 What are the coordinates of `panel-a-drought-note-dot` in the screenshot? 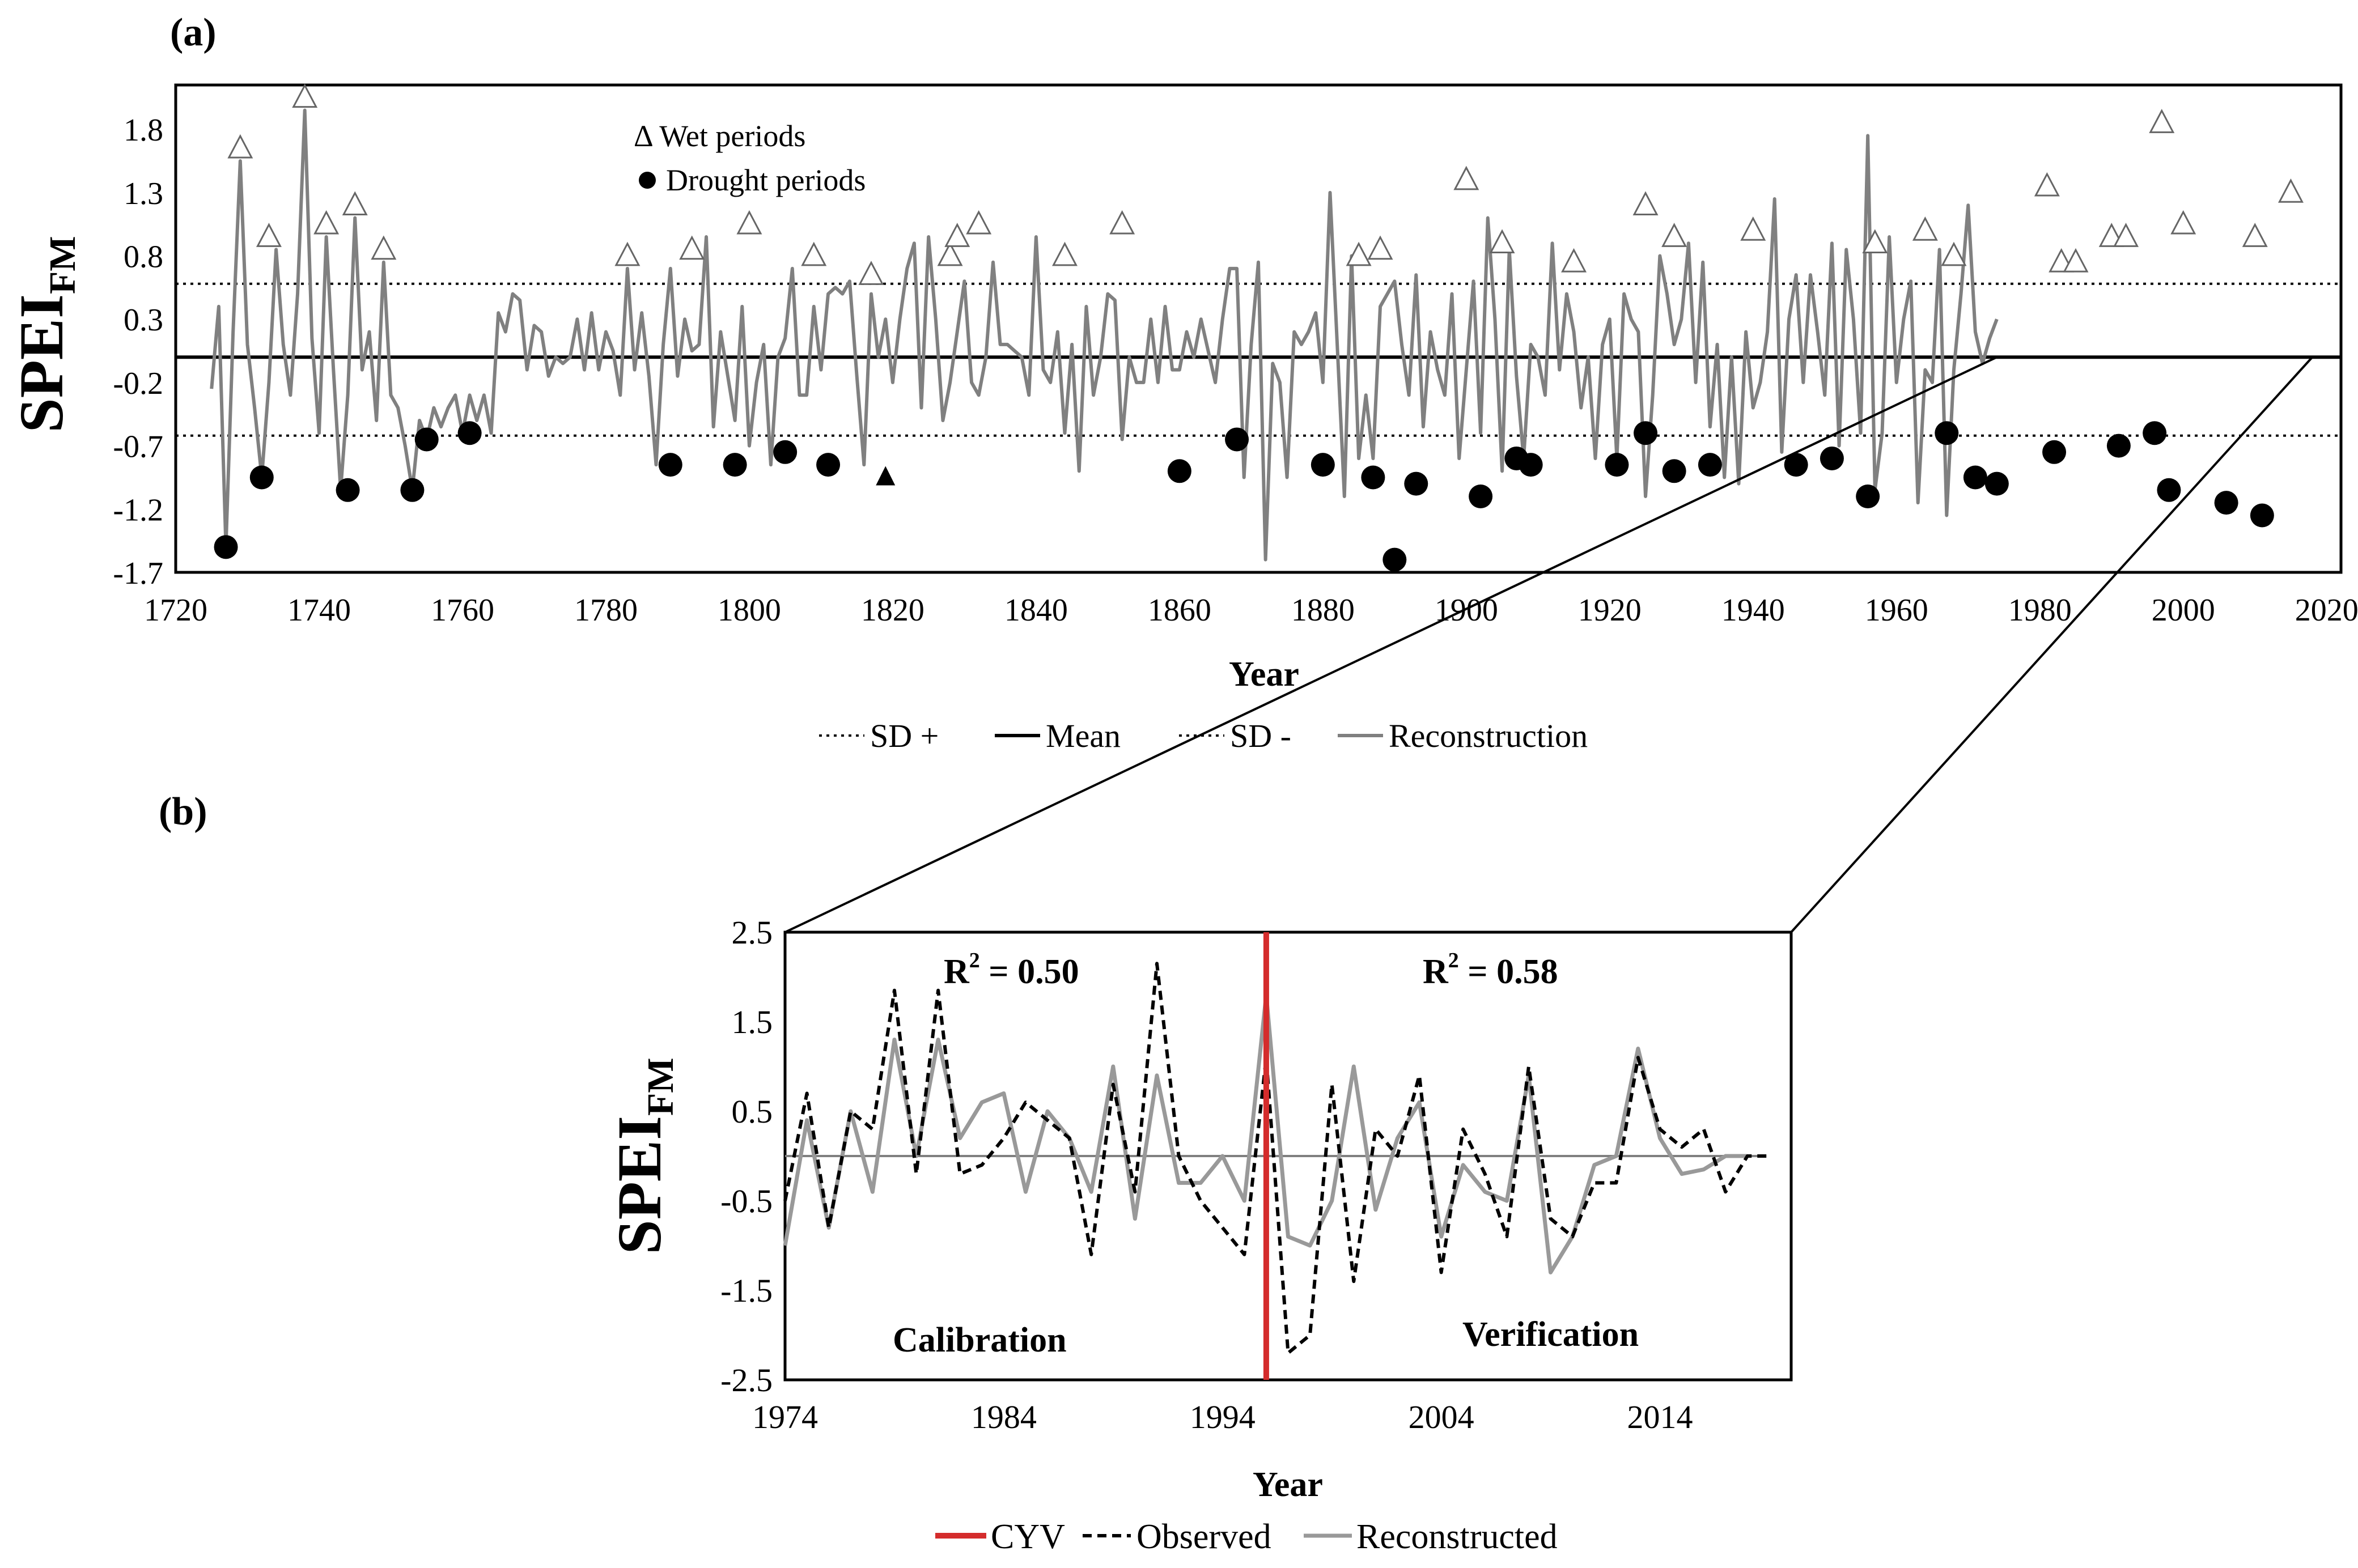 It's located at (647, 180).